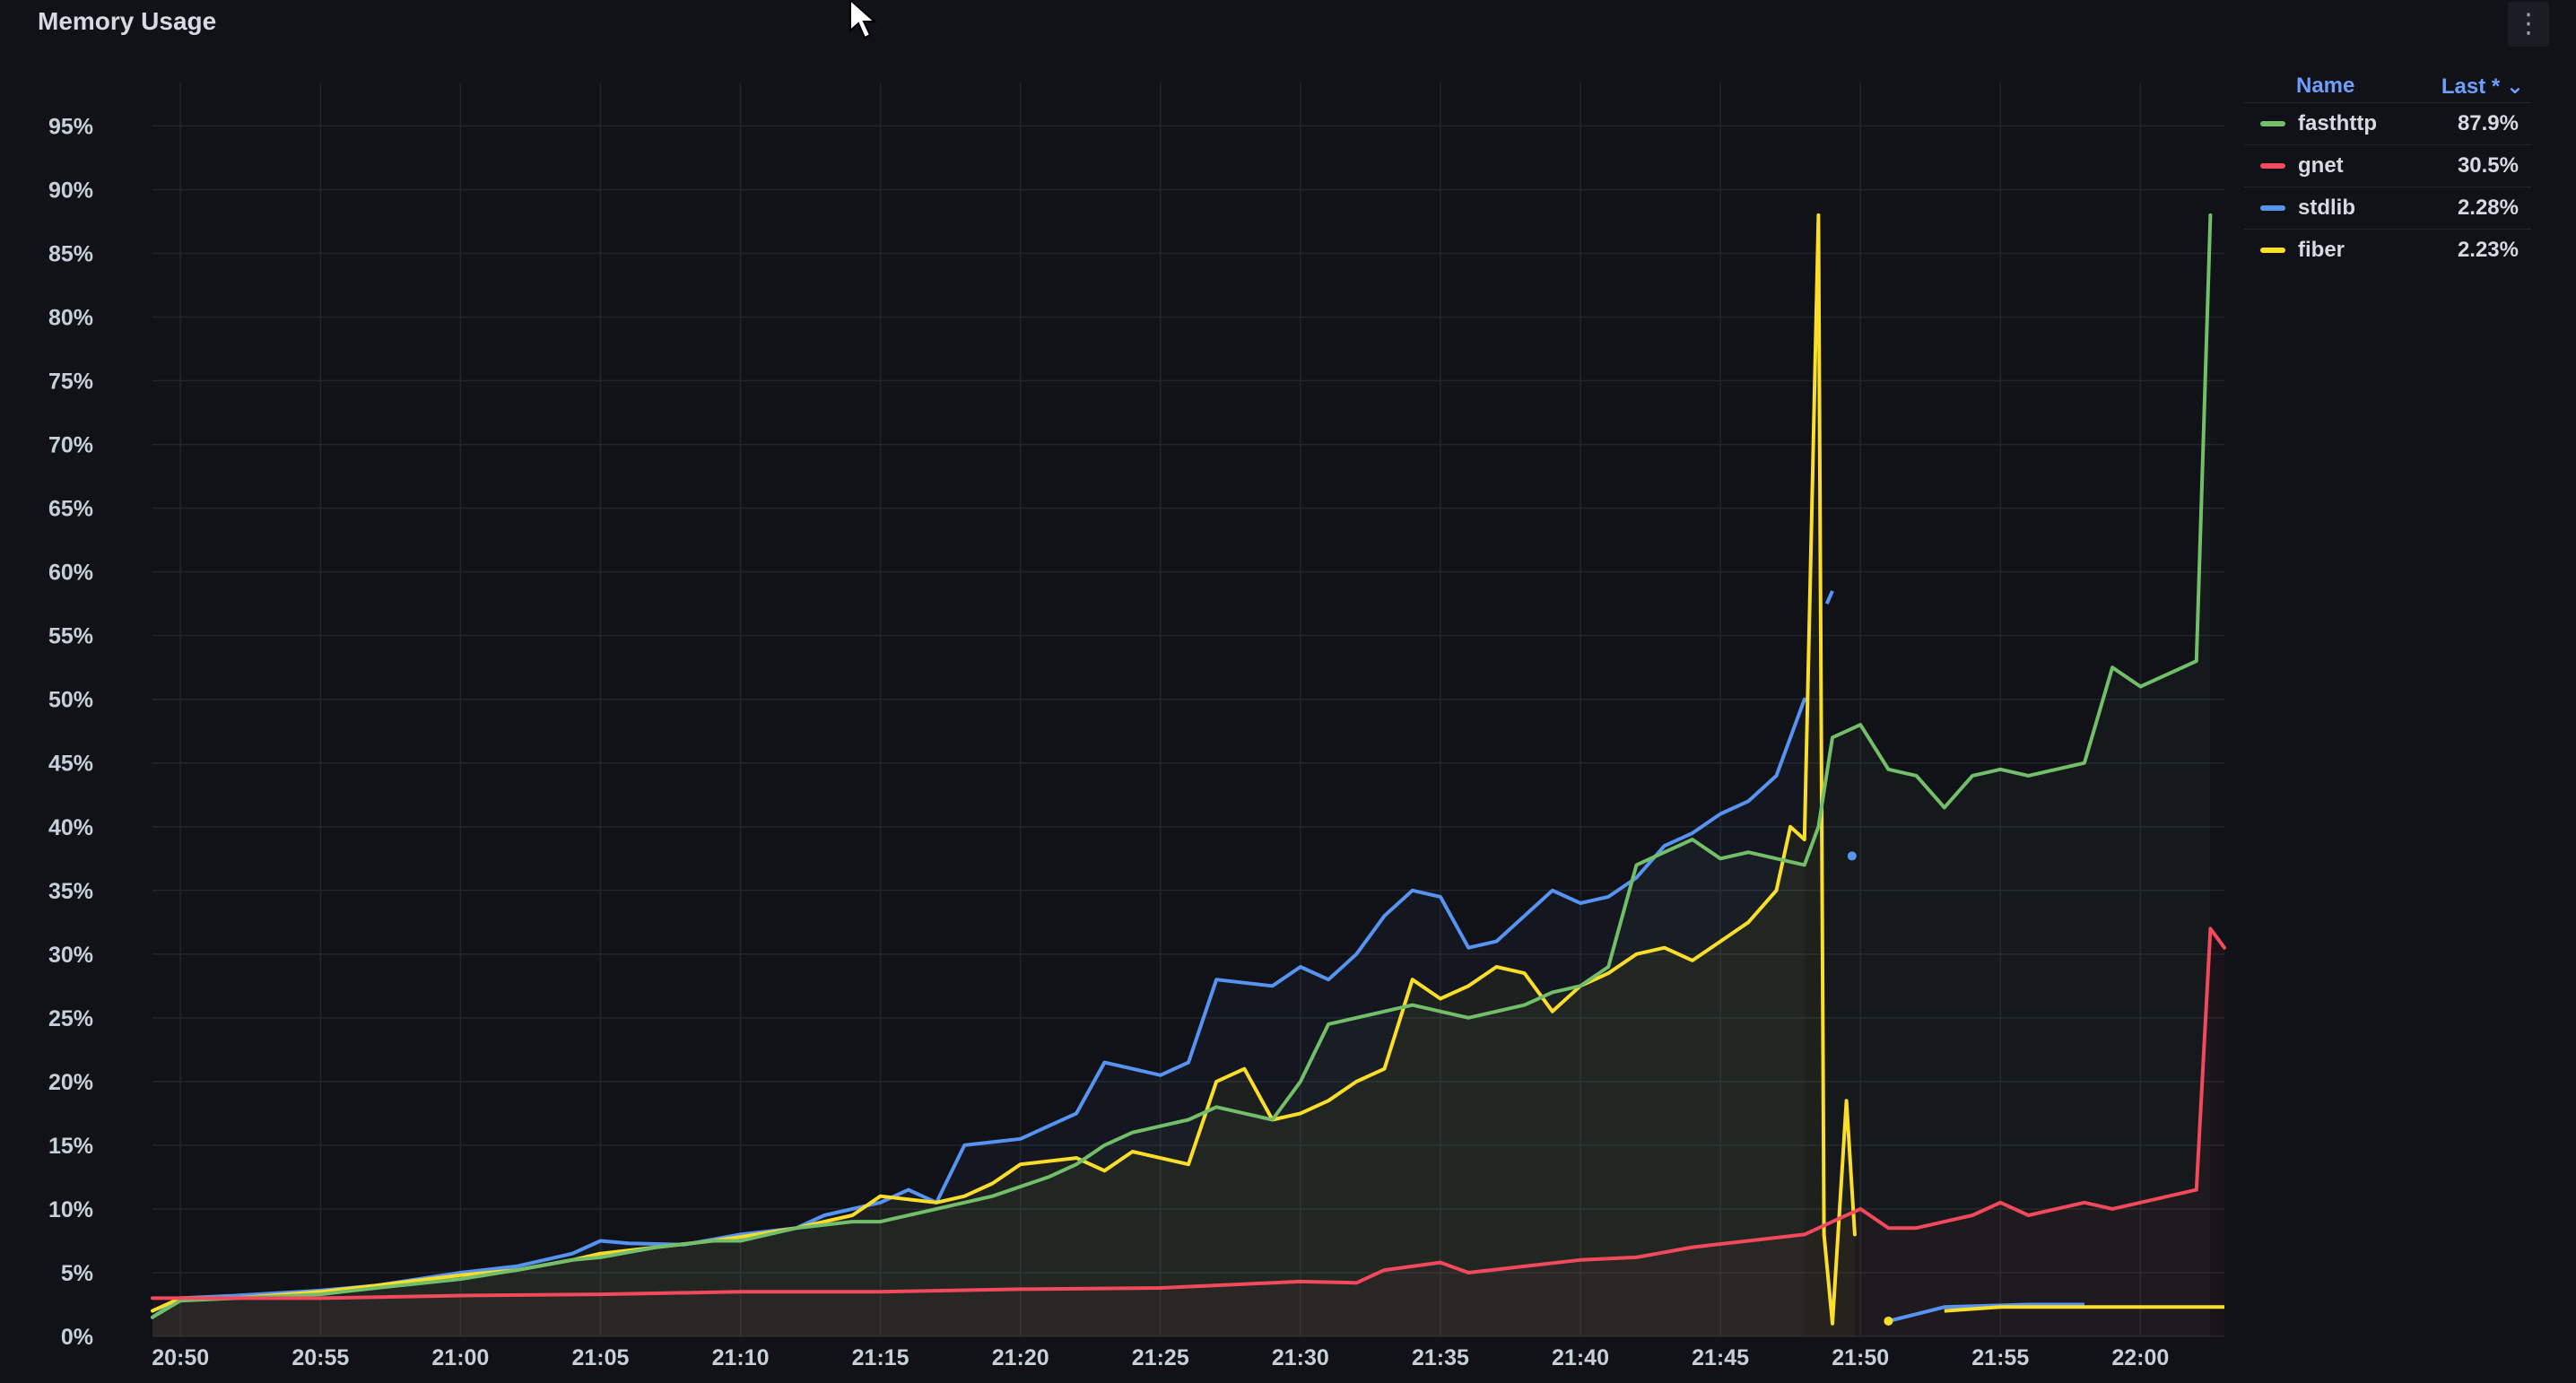 This screenshot has height=1383, width=2576. Describe the element at coordinates (320, 1357) in the screenshot. I see `x-tick-label: 20:55` at that location.